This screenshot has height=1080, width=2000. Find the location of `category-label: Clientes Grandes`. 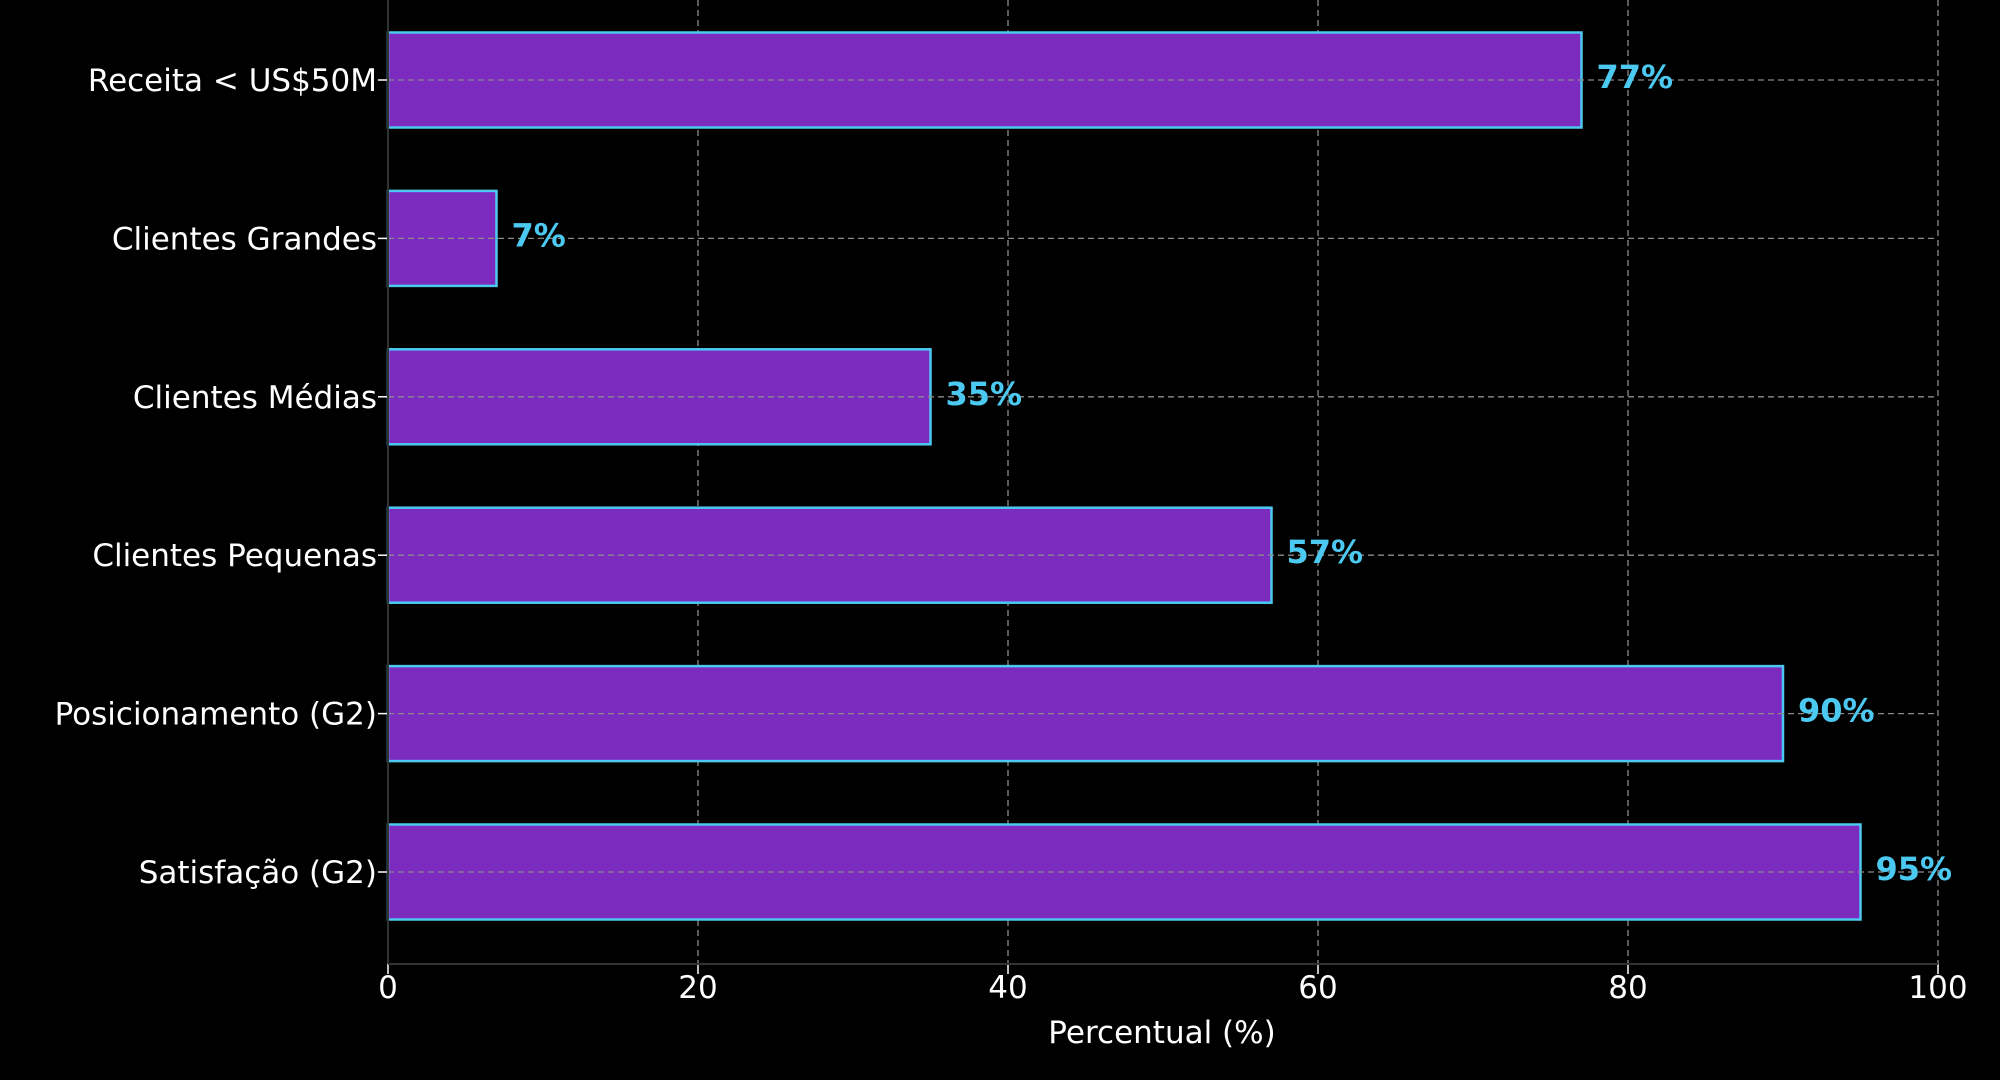

category-label: Clientes Grandes is located at coordinates (244, 239).